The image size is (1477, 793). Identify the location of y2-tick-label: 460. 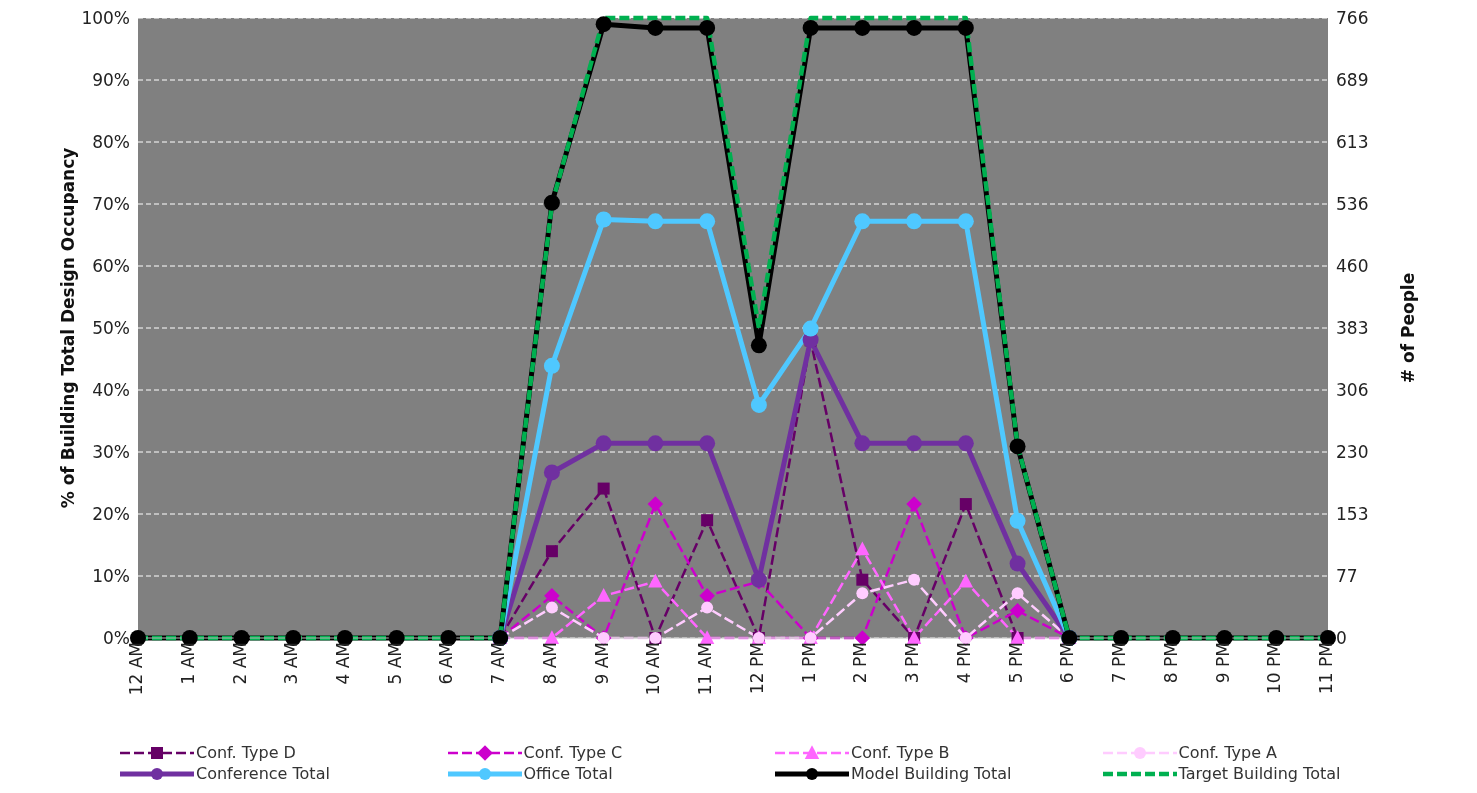
(1352, 265).